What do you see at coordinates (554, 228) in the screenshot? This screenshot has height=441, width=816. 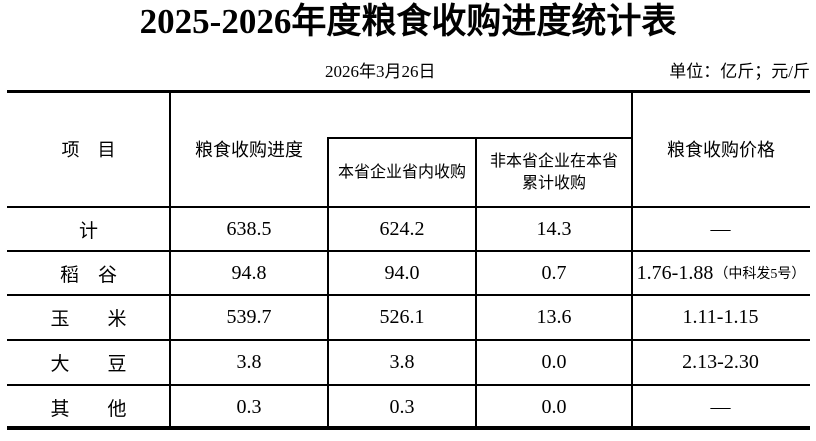 I see `nonlocal-value: 14.3` at bounding box center [554, 228].